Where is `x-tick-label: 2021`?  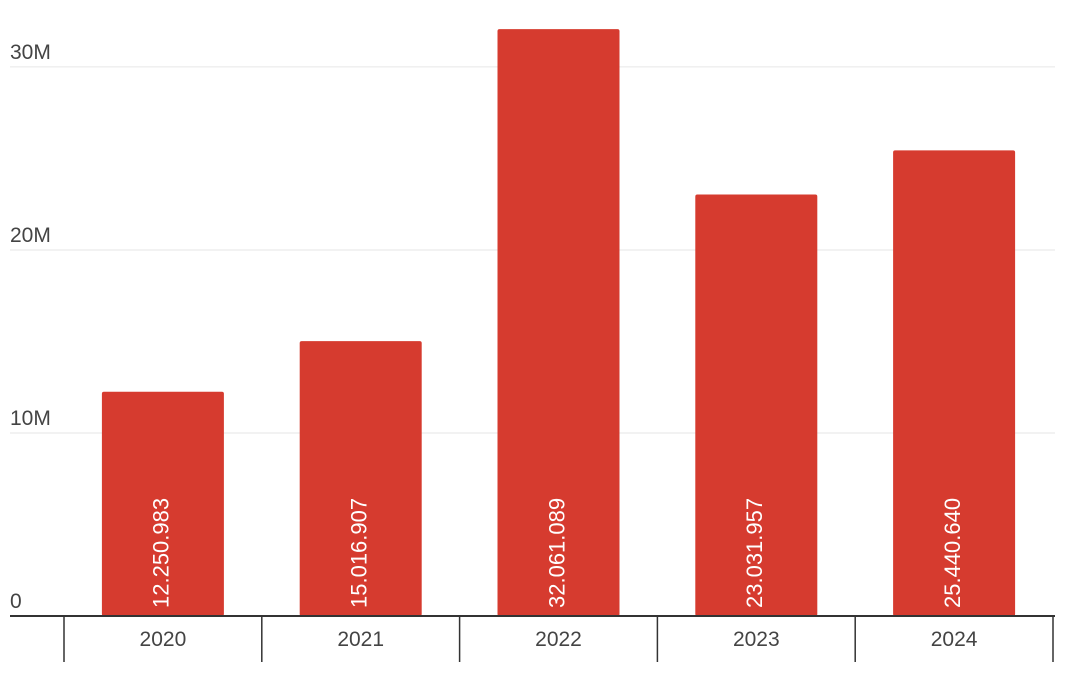
x-tick-label: 2021 is located at coordinates (360, 639).